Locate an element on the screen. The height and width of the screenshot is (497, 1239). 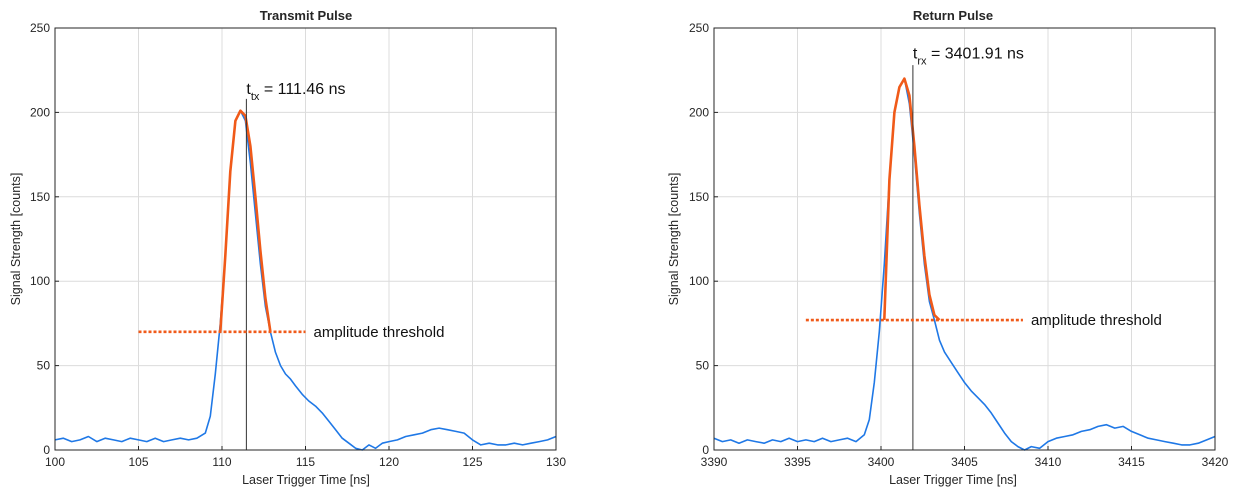
chart-title: Transmit Pulse is located at coordinates (306, 15).